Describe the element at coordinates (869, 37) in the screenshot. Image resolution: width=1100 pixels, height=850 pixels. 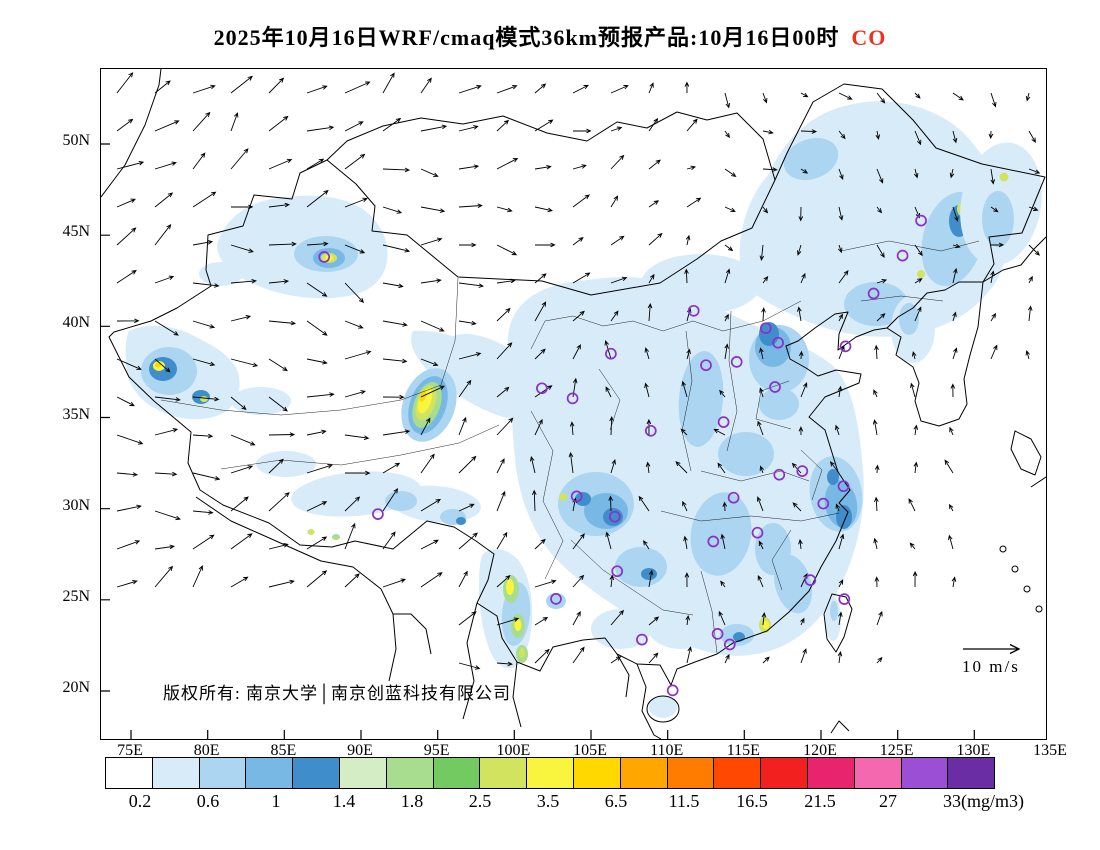
I see `species-label: CO` at that location.